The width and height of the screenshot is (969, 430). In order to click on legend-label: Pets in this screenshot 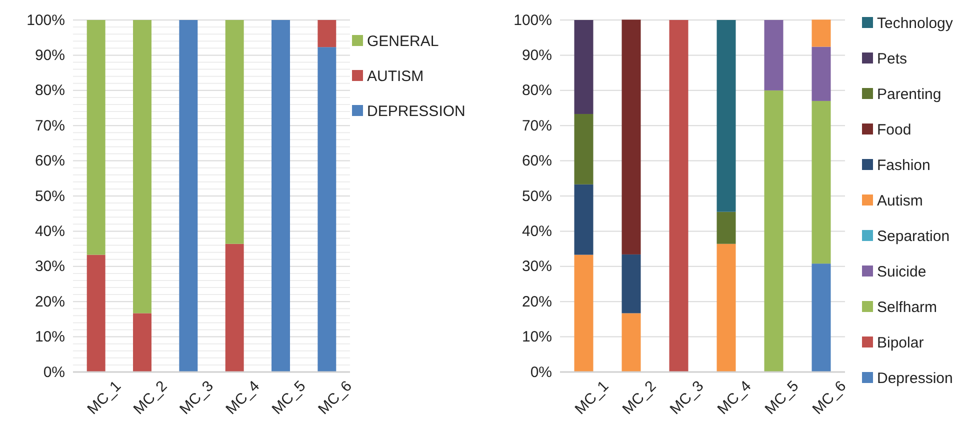, I will do `click(892, 59)`.